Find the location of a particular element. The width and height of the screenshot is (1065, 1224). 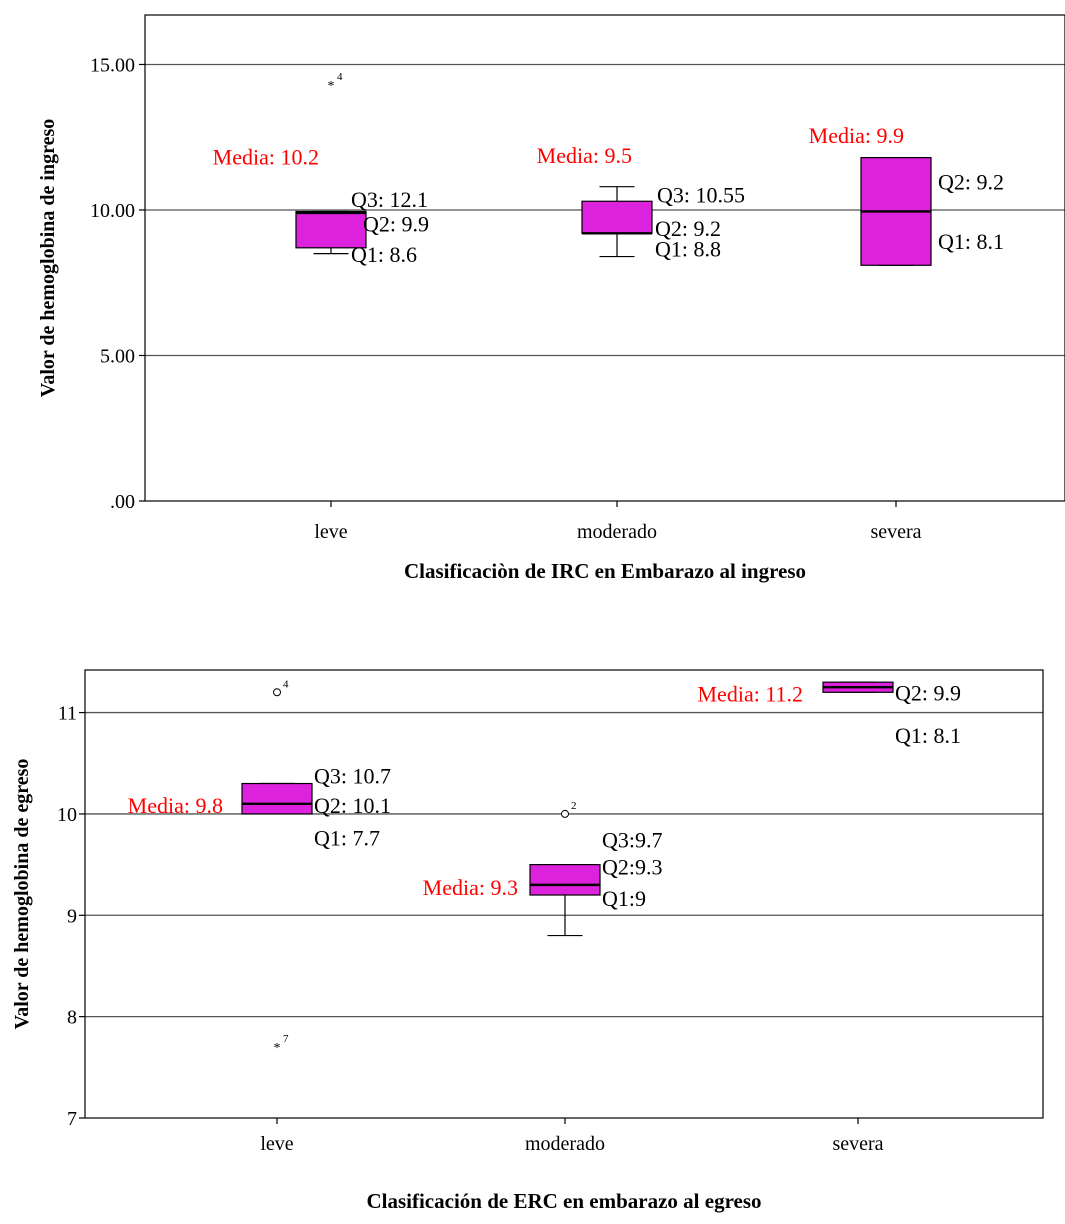

media-annotation: Media: 9.3 is located at coordinates (470, 887).